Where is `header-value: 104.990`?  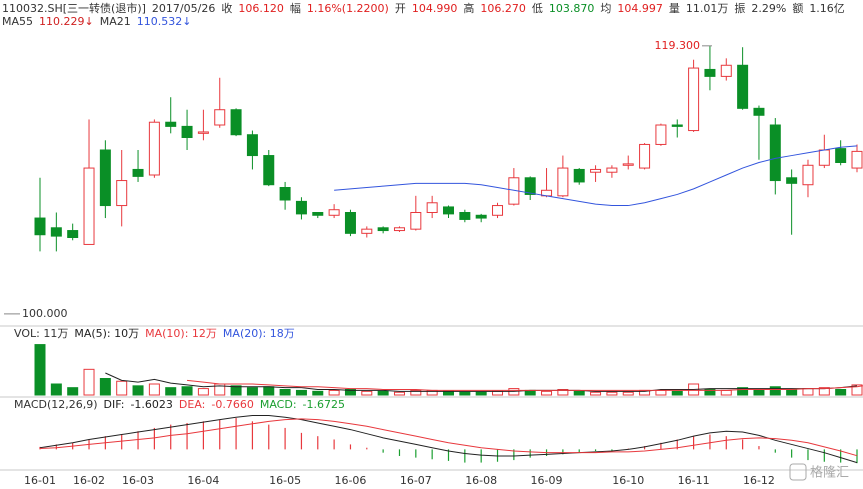 header-value: 104.990 is located at coordinates (435, 8).